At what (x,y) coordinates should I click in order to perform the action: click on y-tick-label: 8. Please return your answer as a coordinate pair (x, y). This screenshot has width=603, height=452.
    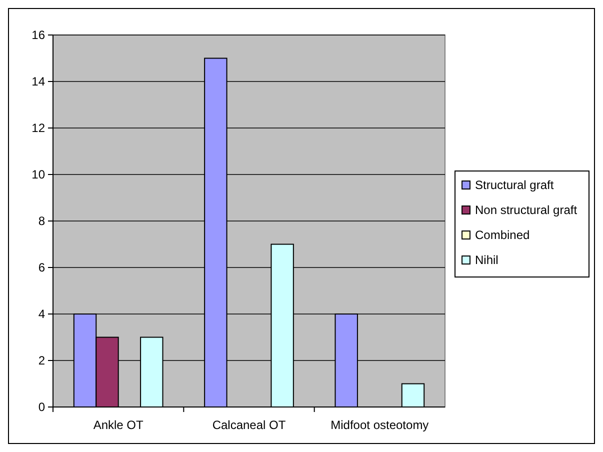
    Looking at the image, I should click on (42, 221).